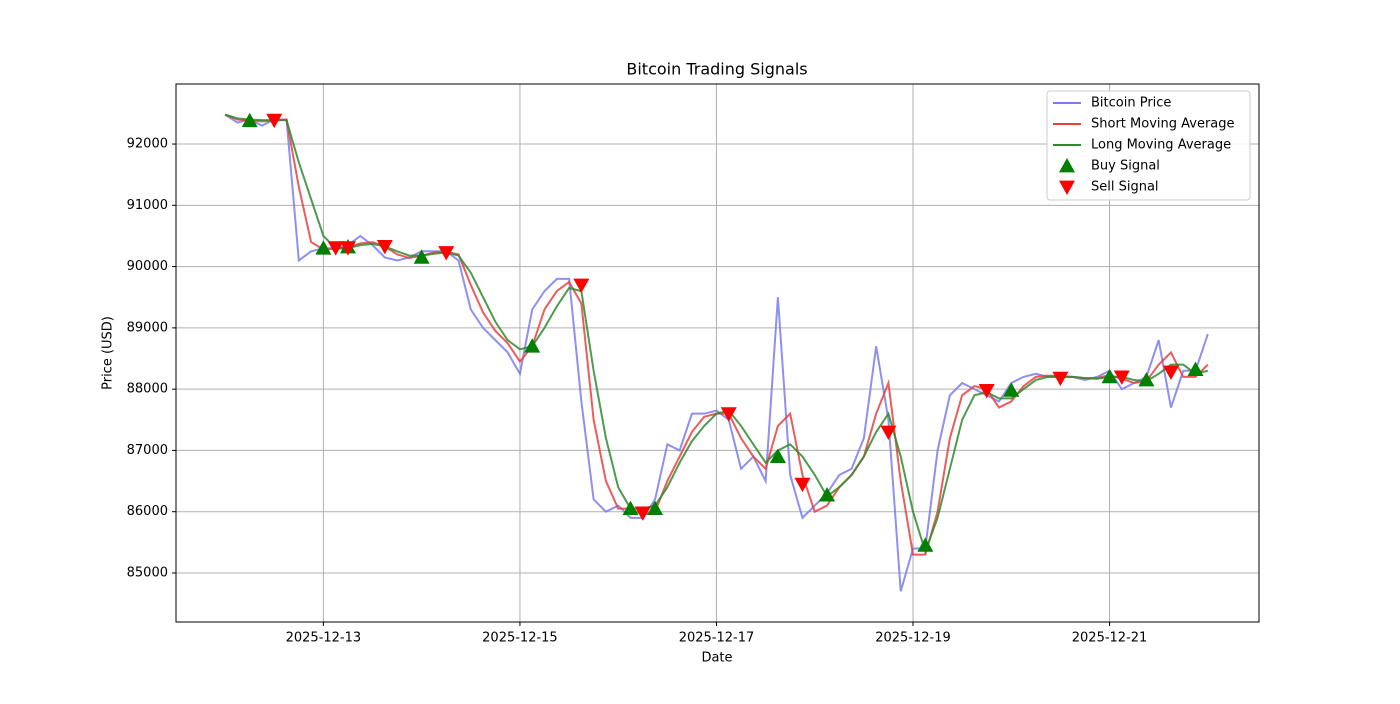 This screenshot has width=1400, height=704. Describe the element at coordinates (147, 144) in the screenshot. I see `y-tick-label: 92000` at that location.